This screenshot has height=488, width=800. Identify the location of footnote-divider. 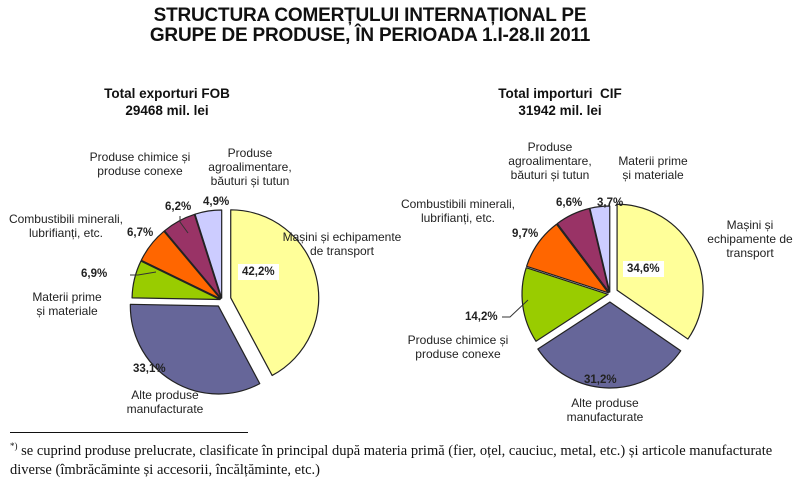
(129, 432).